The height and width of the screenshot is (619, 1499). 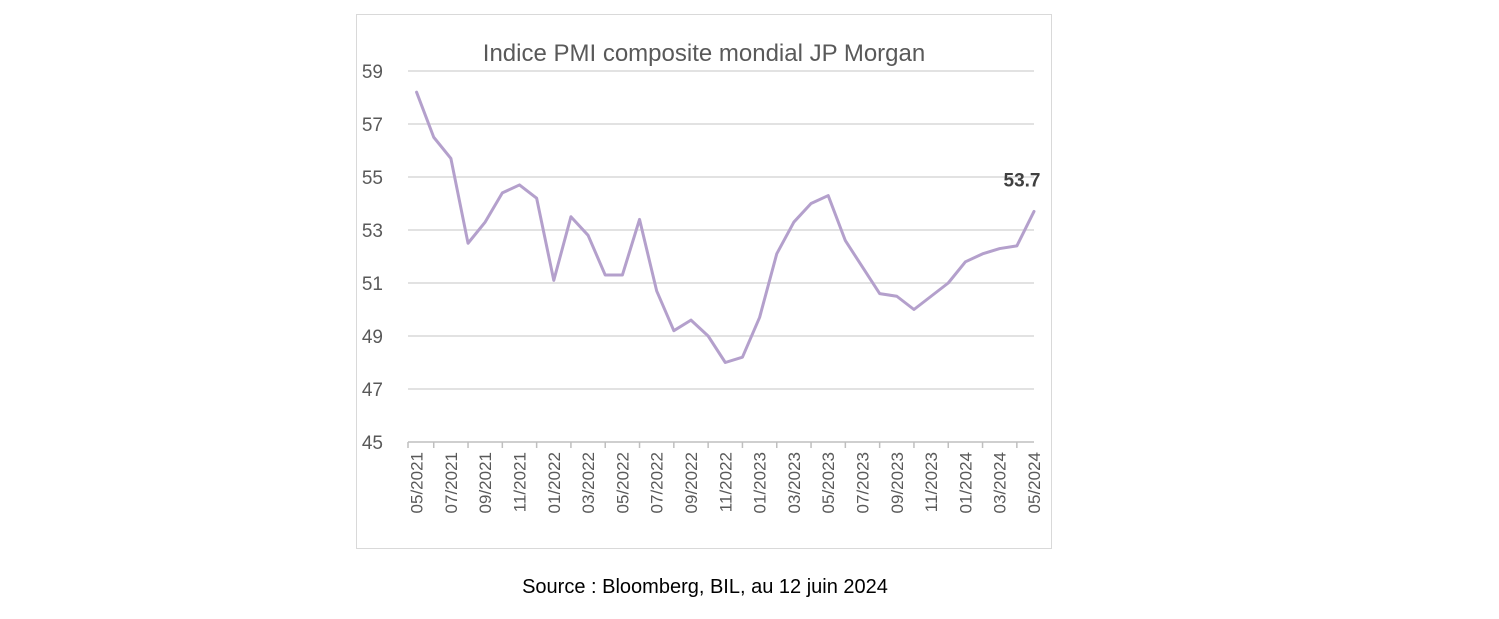 What do you see at coordinates (372, 178) in the screenshot?
I see `y-tick-label: 55` at bounding box center [372, 178].